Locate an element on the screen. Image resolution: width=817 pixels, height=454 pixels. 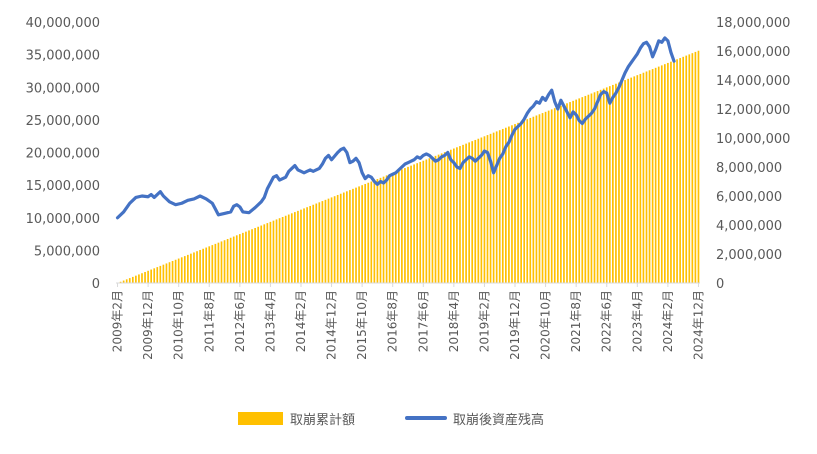
y-left-tick-label: 40,000,000 is located at coordinates (63, 23).